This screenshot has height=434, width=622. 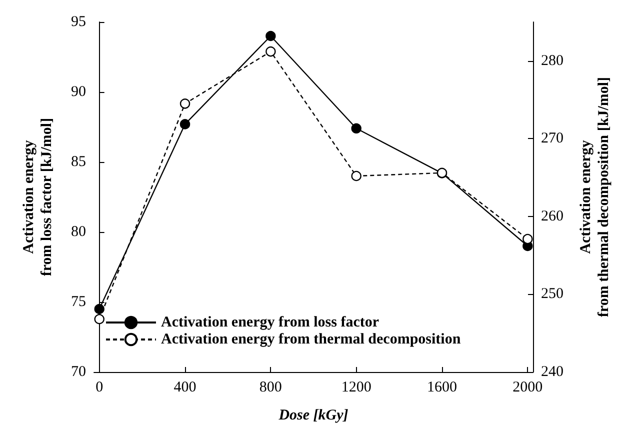 I want to click on y-tick-label: 85, so click(x=78, y=162).